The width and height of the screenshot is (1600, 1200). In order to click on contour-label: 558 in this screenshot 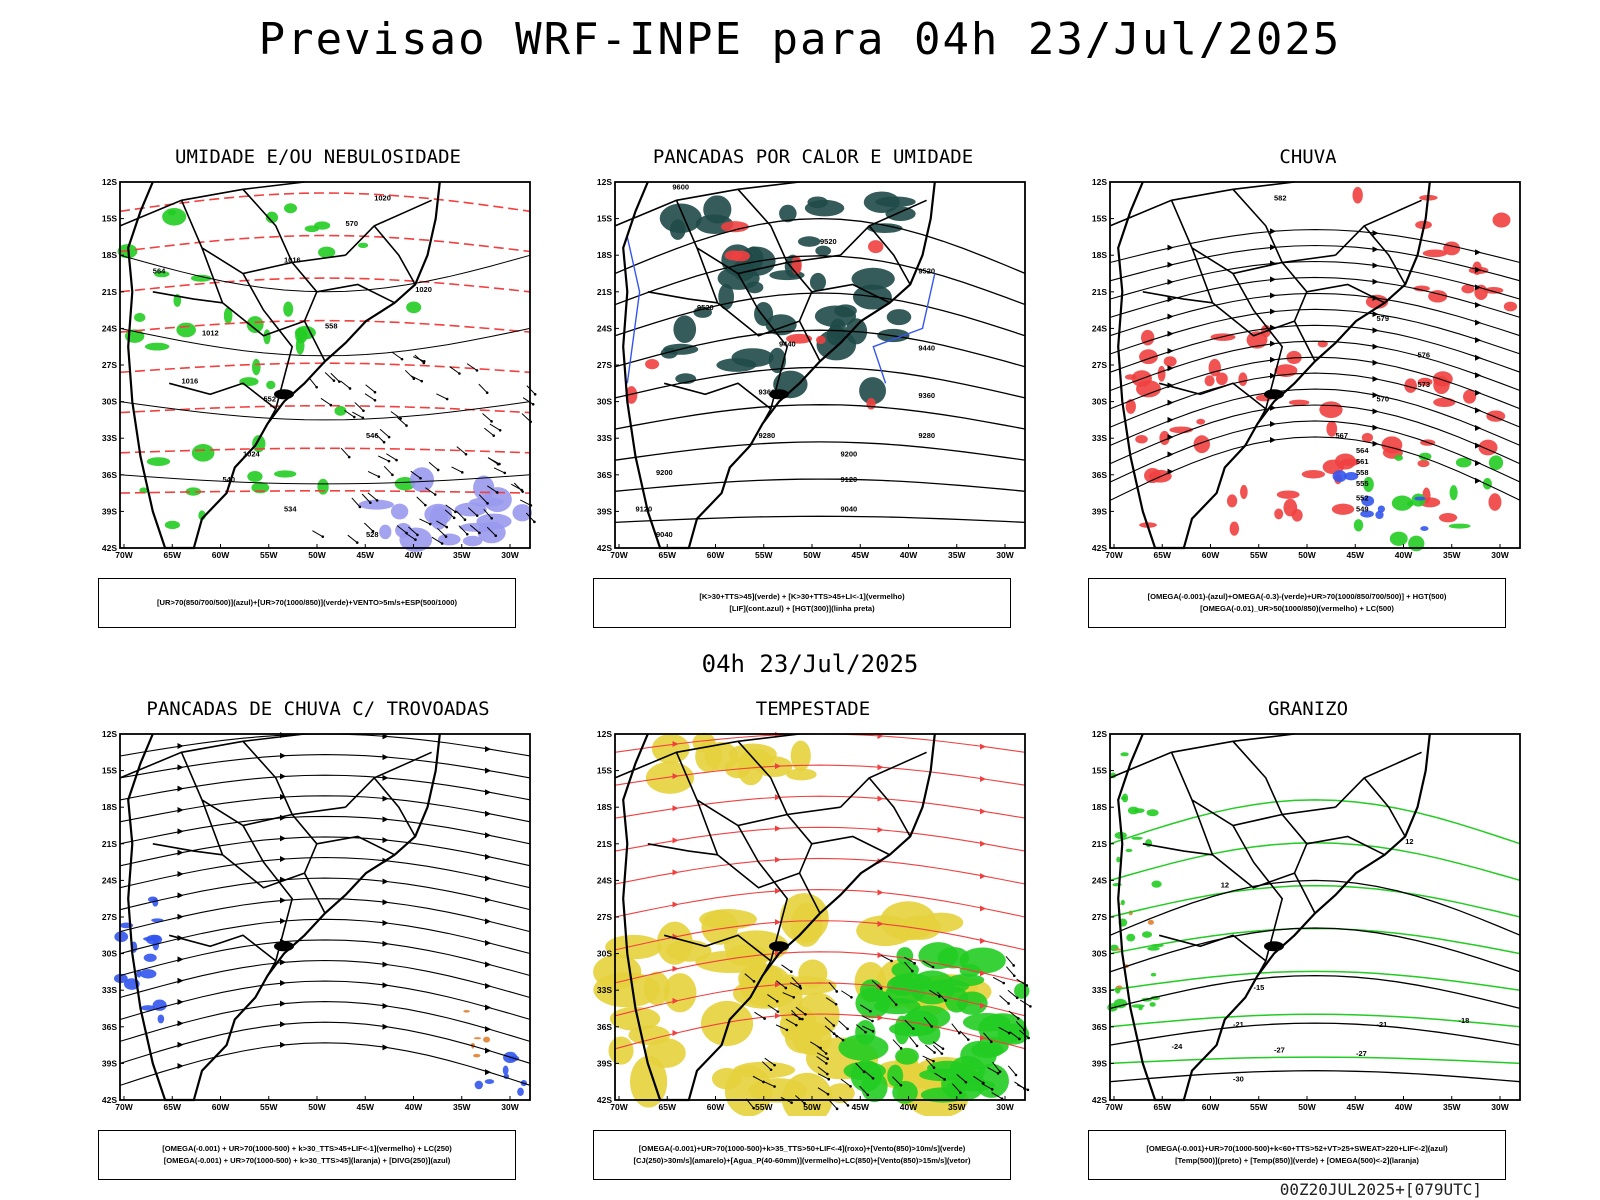, I will do `click(1362, 472)`.